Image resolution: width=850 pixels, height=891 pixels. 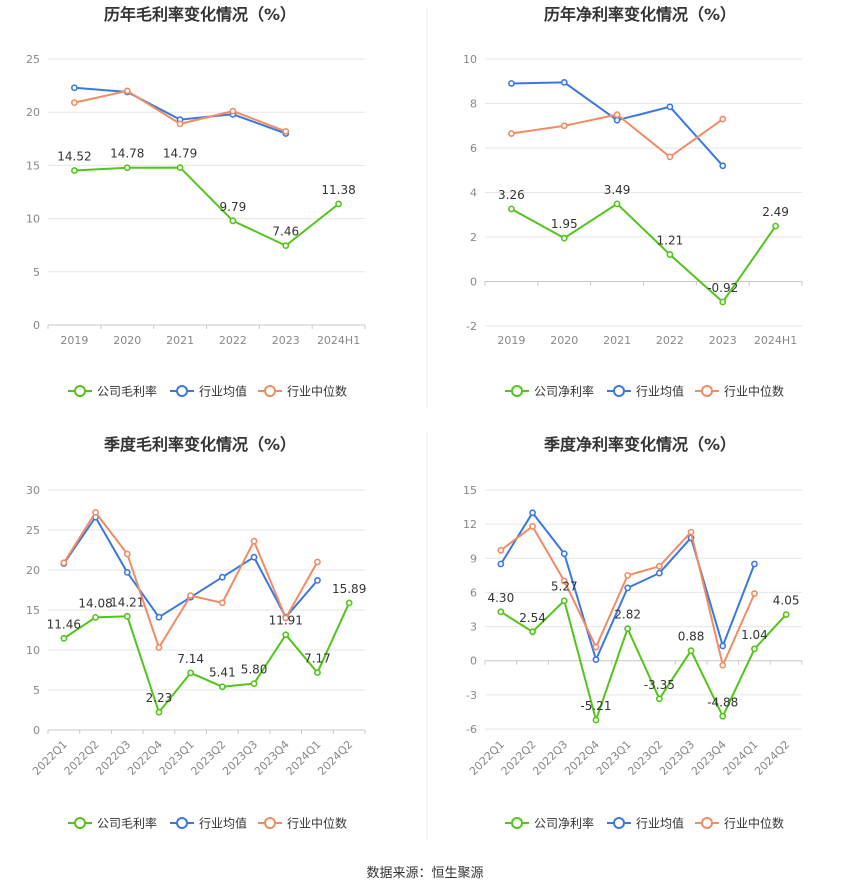 What do you see at coordinates (627, 615) in the screenshot?
I see `data-label: 2.82` at bounding box center [627, 615].